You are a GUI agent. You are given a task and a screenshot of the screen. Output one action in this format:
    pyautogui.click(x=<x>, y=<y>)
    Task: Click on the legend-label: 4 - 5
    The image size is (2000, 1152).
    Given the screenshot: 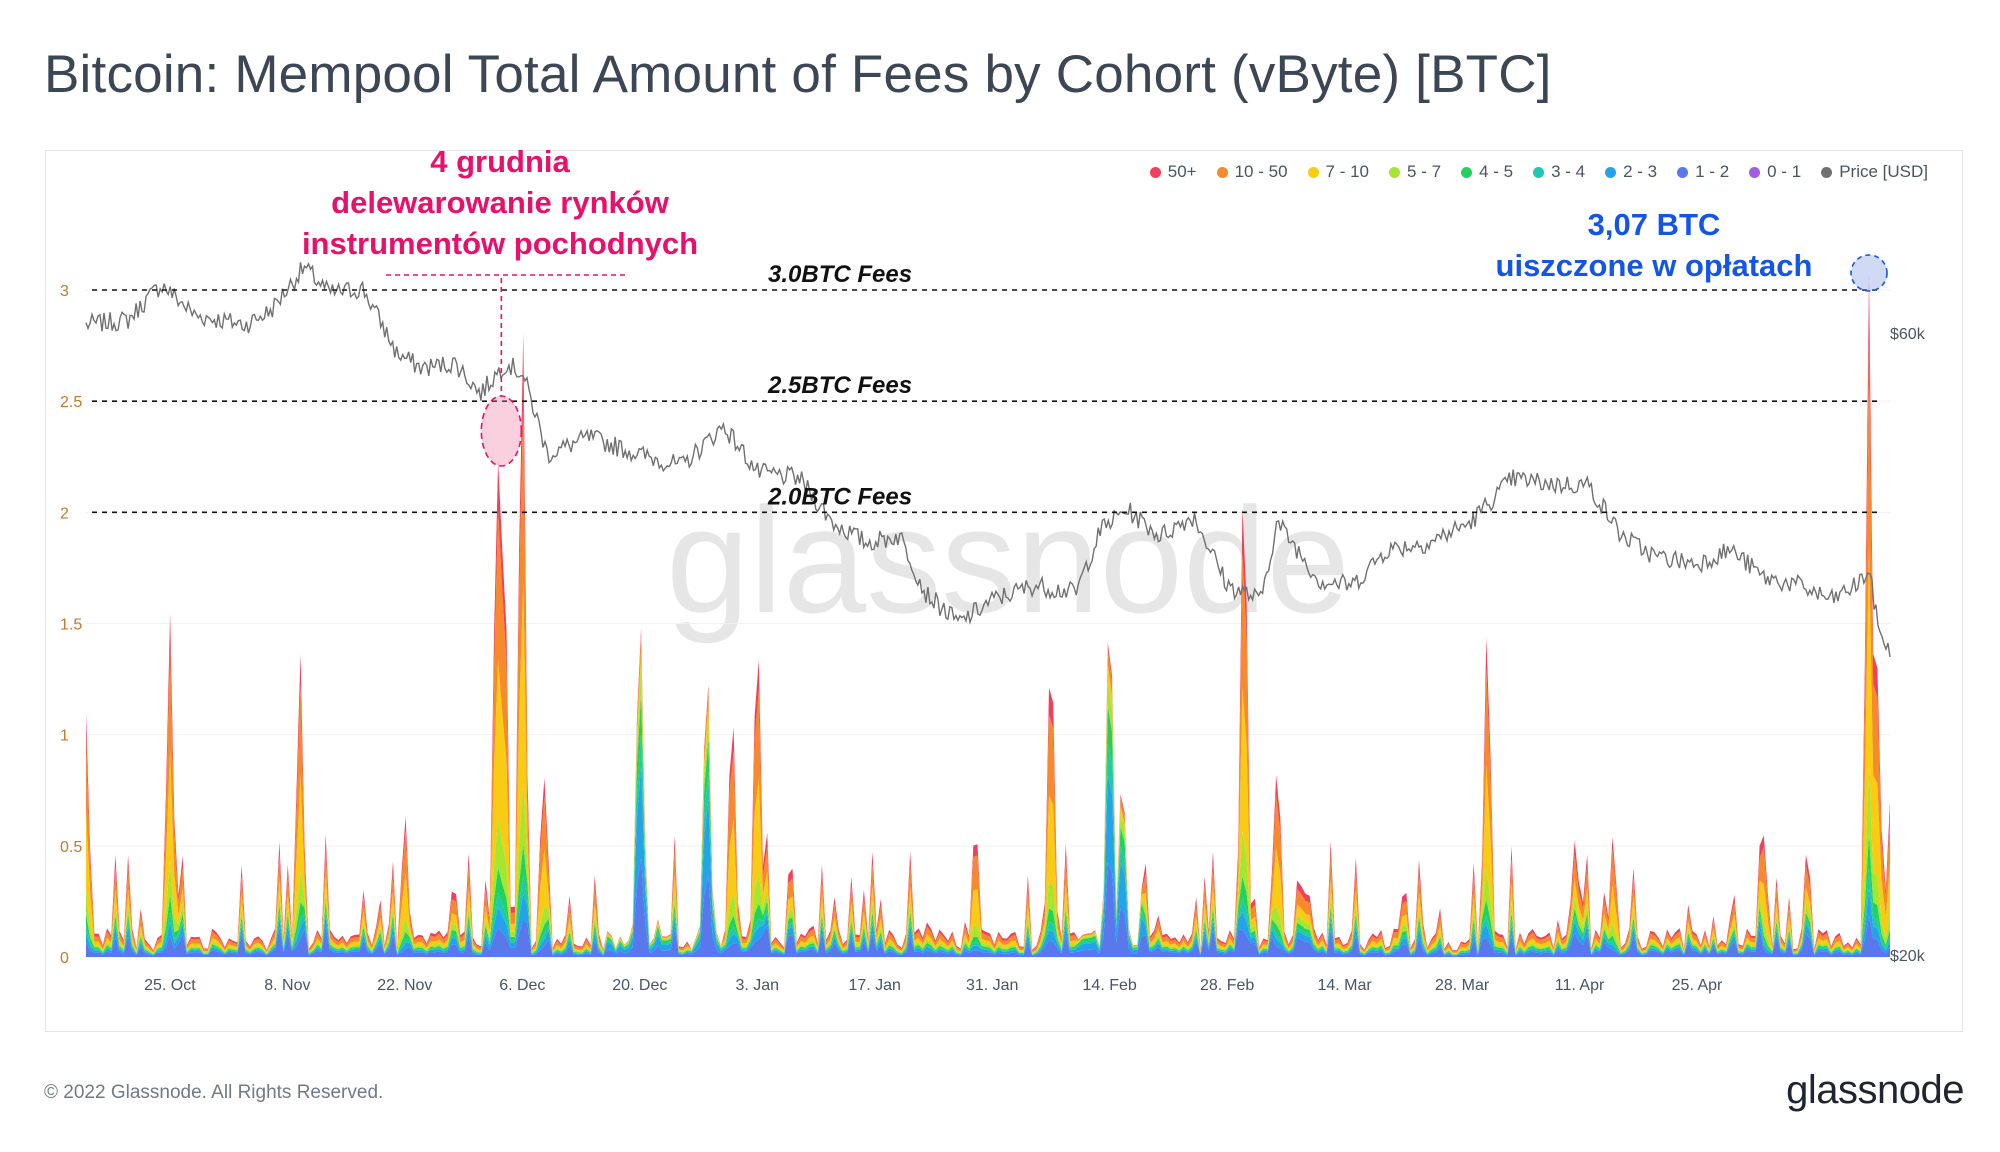 What is the action you would take?
    pyautogui.click(x=1496, y=171)
    